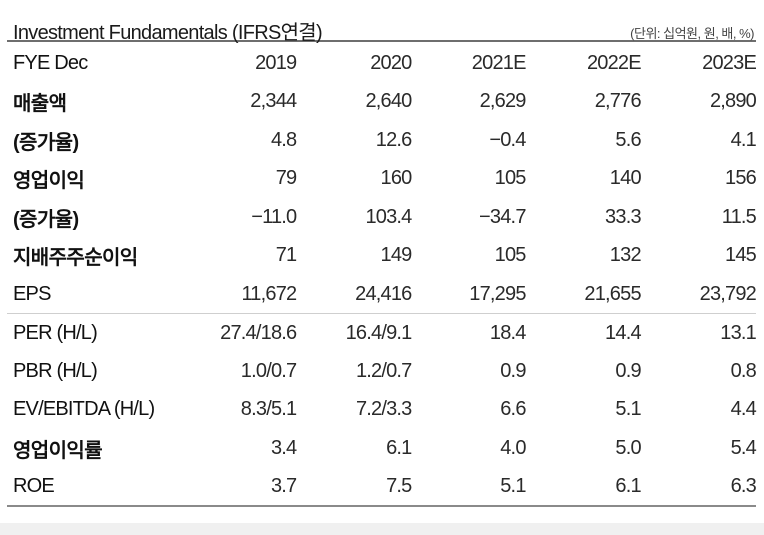  I want to click on cell-value: 2,776, so click(618, 101).